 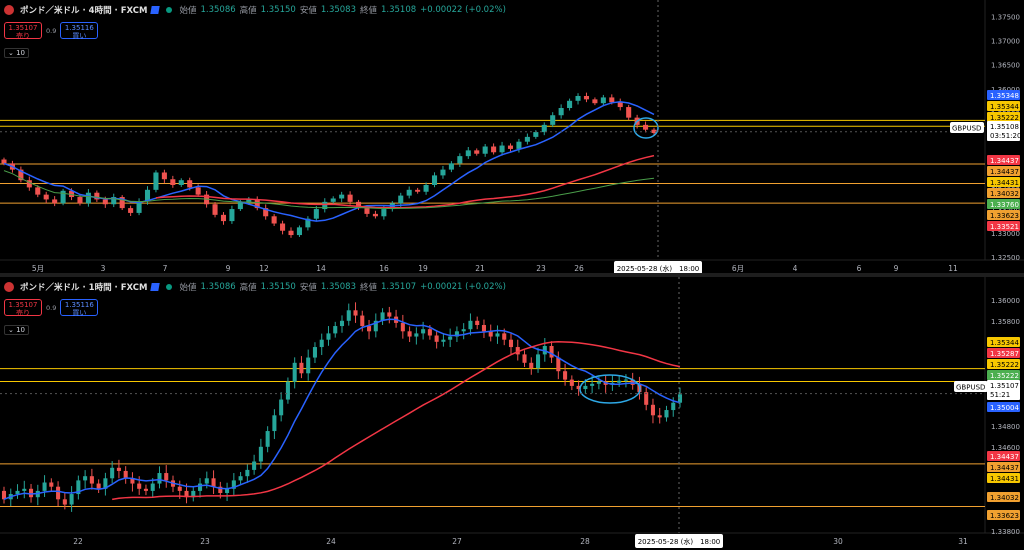 What do you see at coordinates (1000, 395) in the screenshot?
I see `countdown-label: 51:21` at bounding box center [1000, 395].